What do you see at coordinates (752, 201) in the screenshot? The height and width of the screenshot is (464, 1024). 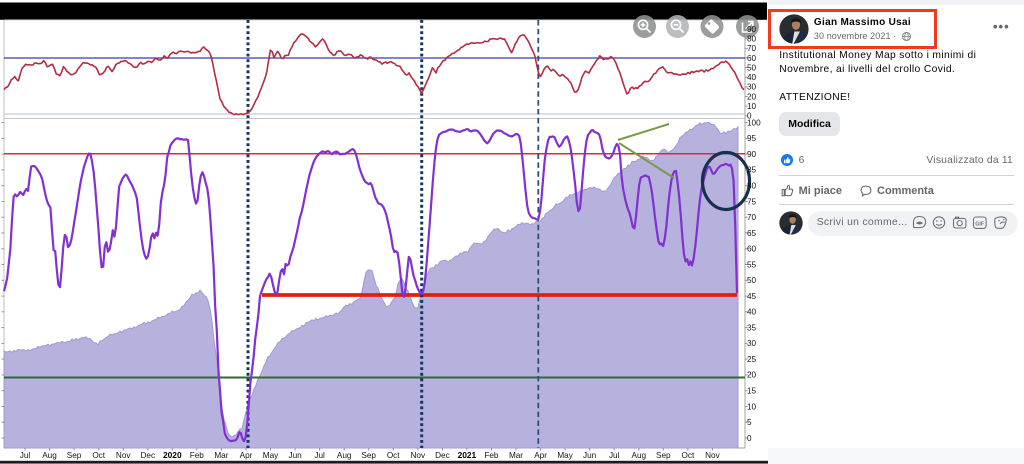 I see `svg-text: 75` at bounding box center [752, 201].